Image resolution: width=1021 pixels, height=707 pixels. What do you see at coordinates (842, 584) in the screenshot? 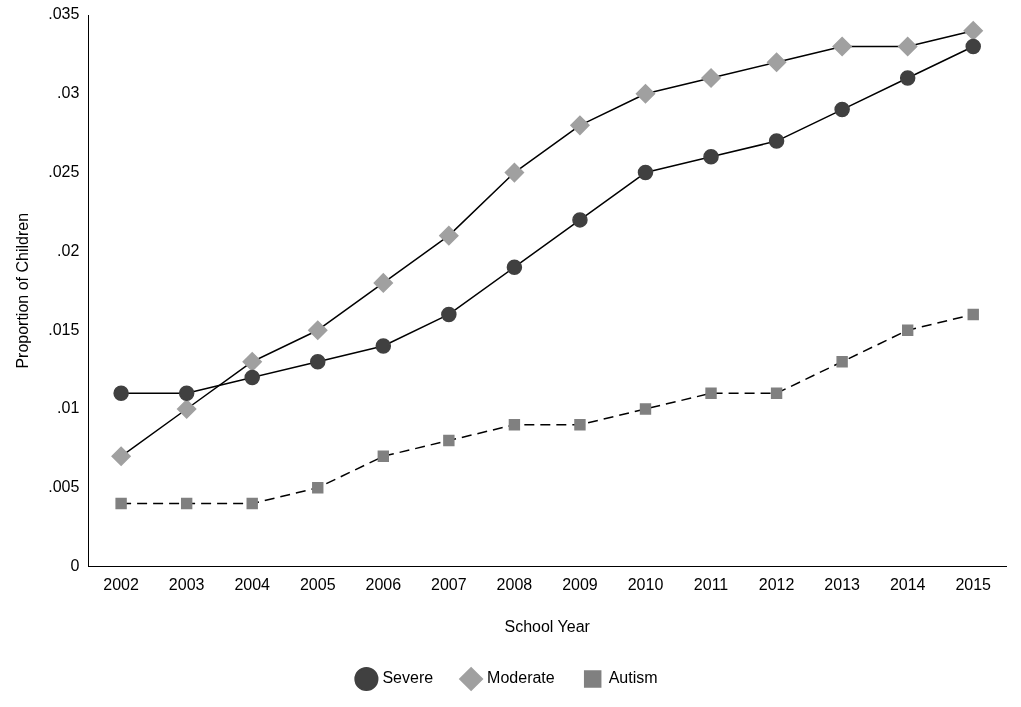
I see `x-tick-label: 2013` at bounding box center [842, 584].